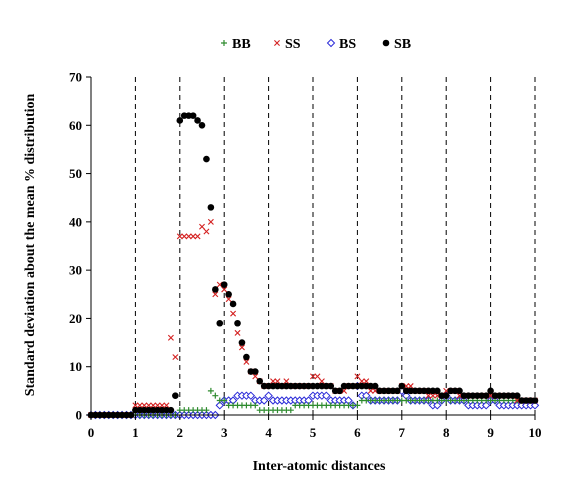  I want to click on legend-item-sb: SB, so click(396, 44).